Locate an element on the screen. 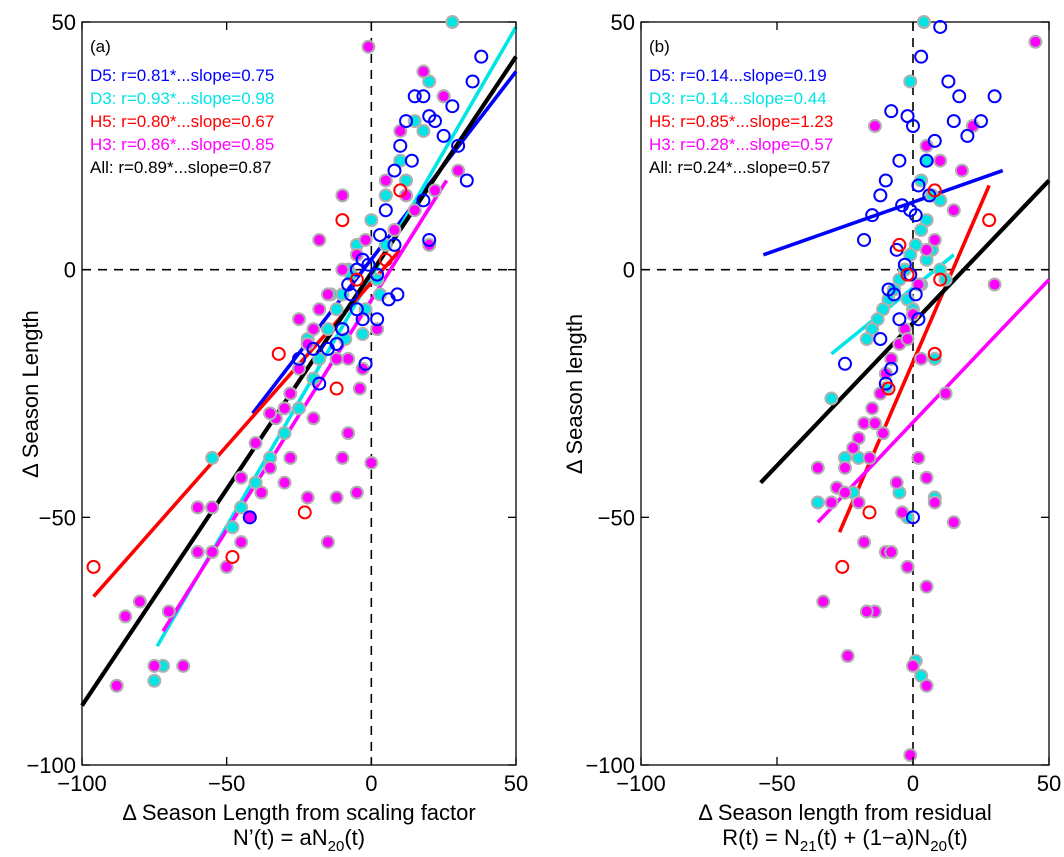  legend-entry-d5: D5: r=0.14...slope=0.19 is located at coordinates (738, 75).